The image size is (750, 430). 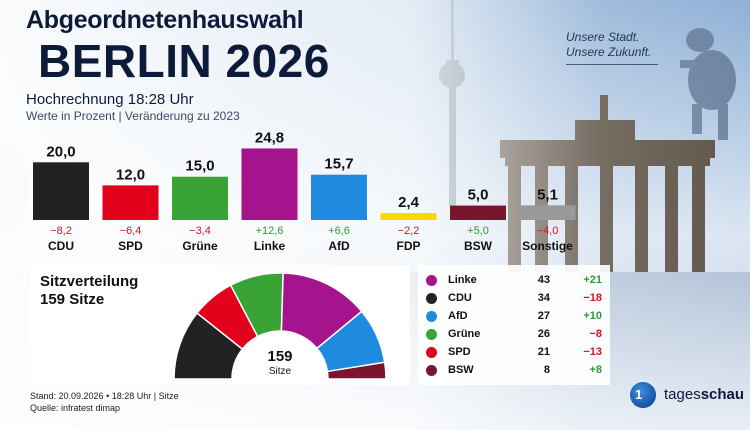 What do you see at coordinates (612, 64) in the screenshot?
I see `slogan-divider` at bounding box center [612, 64].